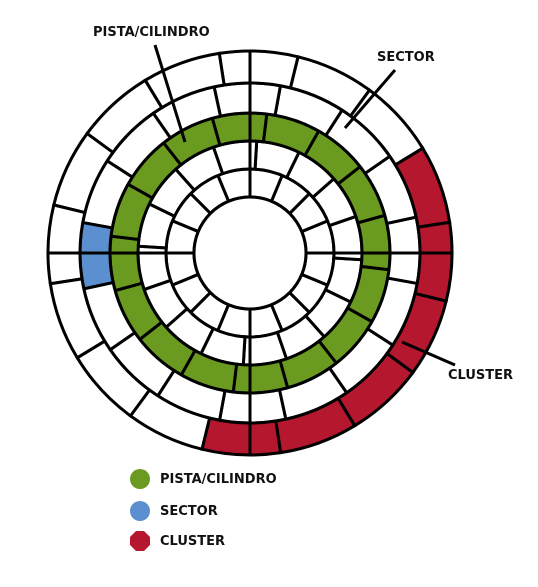 This screenshot has height=587, width=538. What do you see at coordinates (151, 32) in the screenshot?
I see `track-callout-label: PISTA/CILINDRO` at bounding box center [151, 32].